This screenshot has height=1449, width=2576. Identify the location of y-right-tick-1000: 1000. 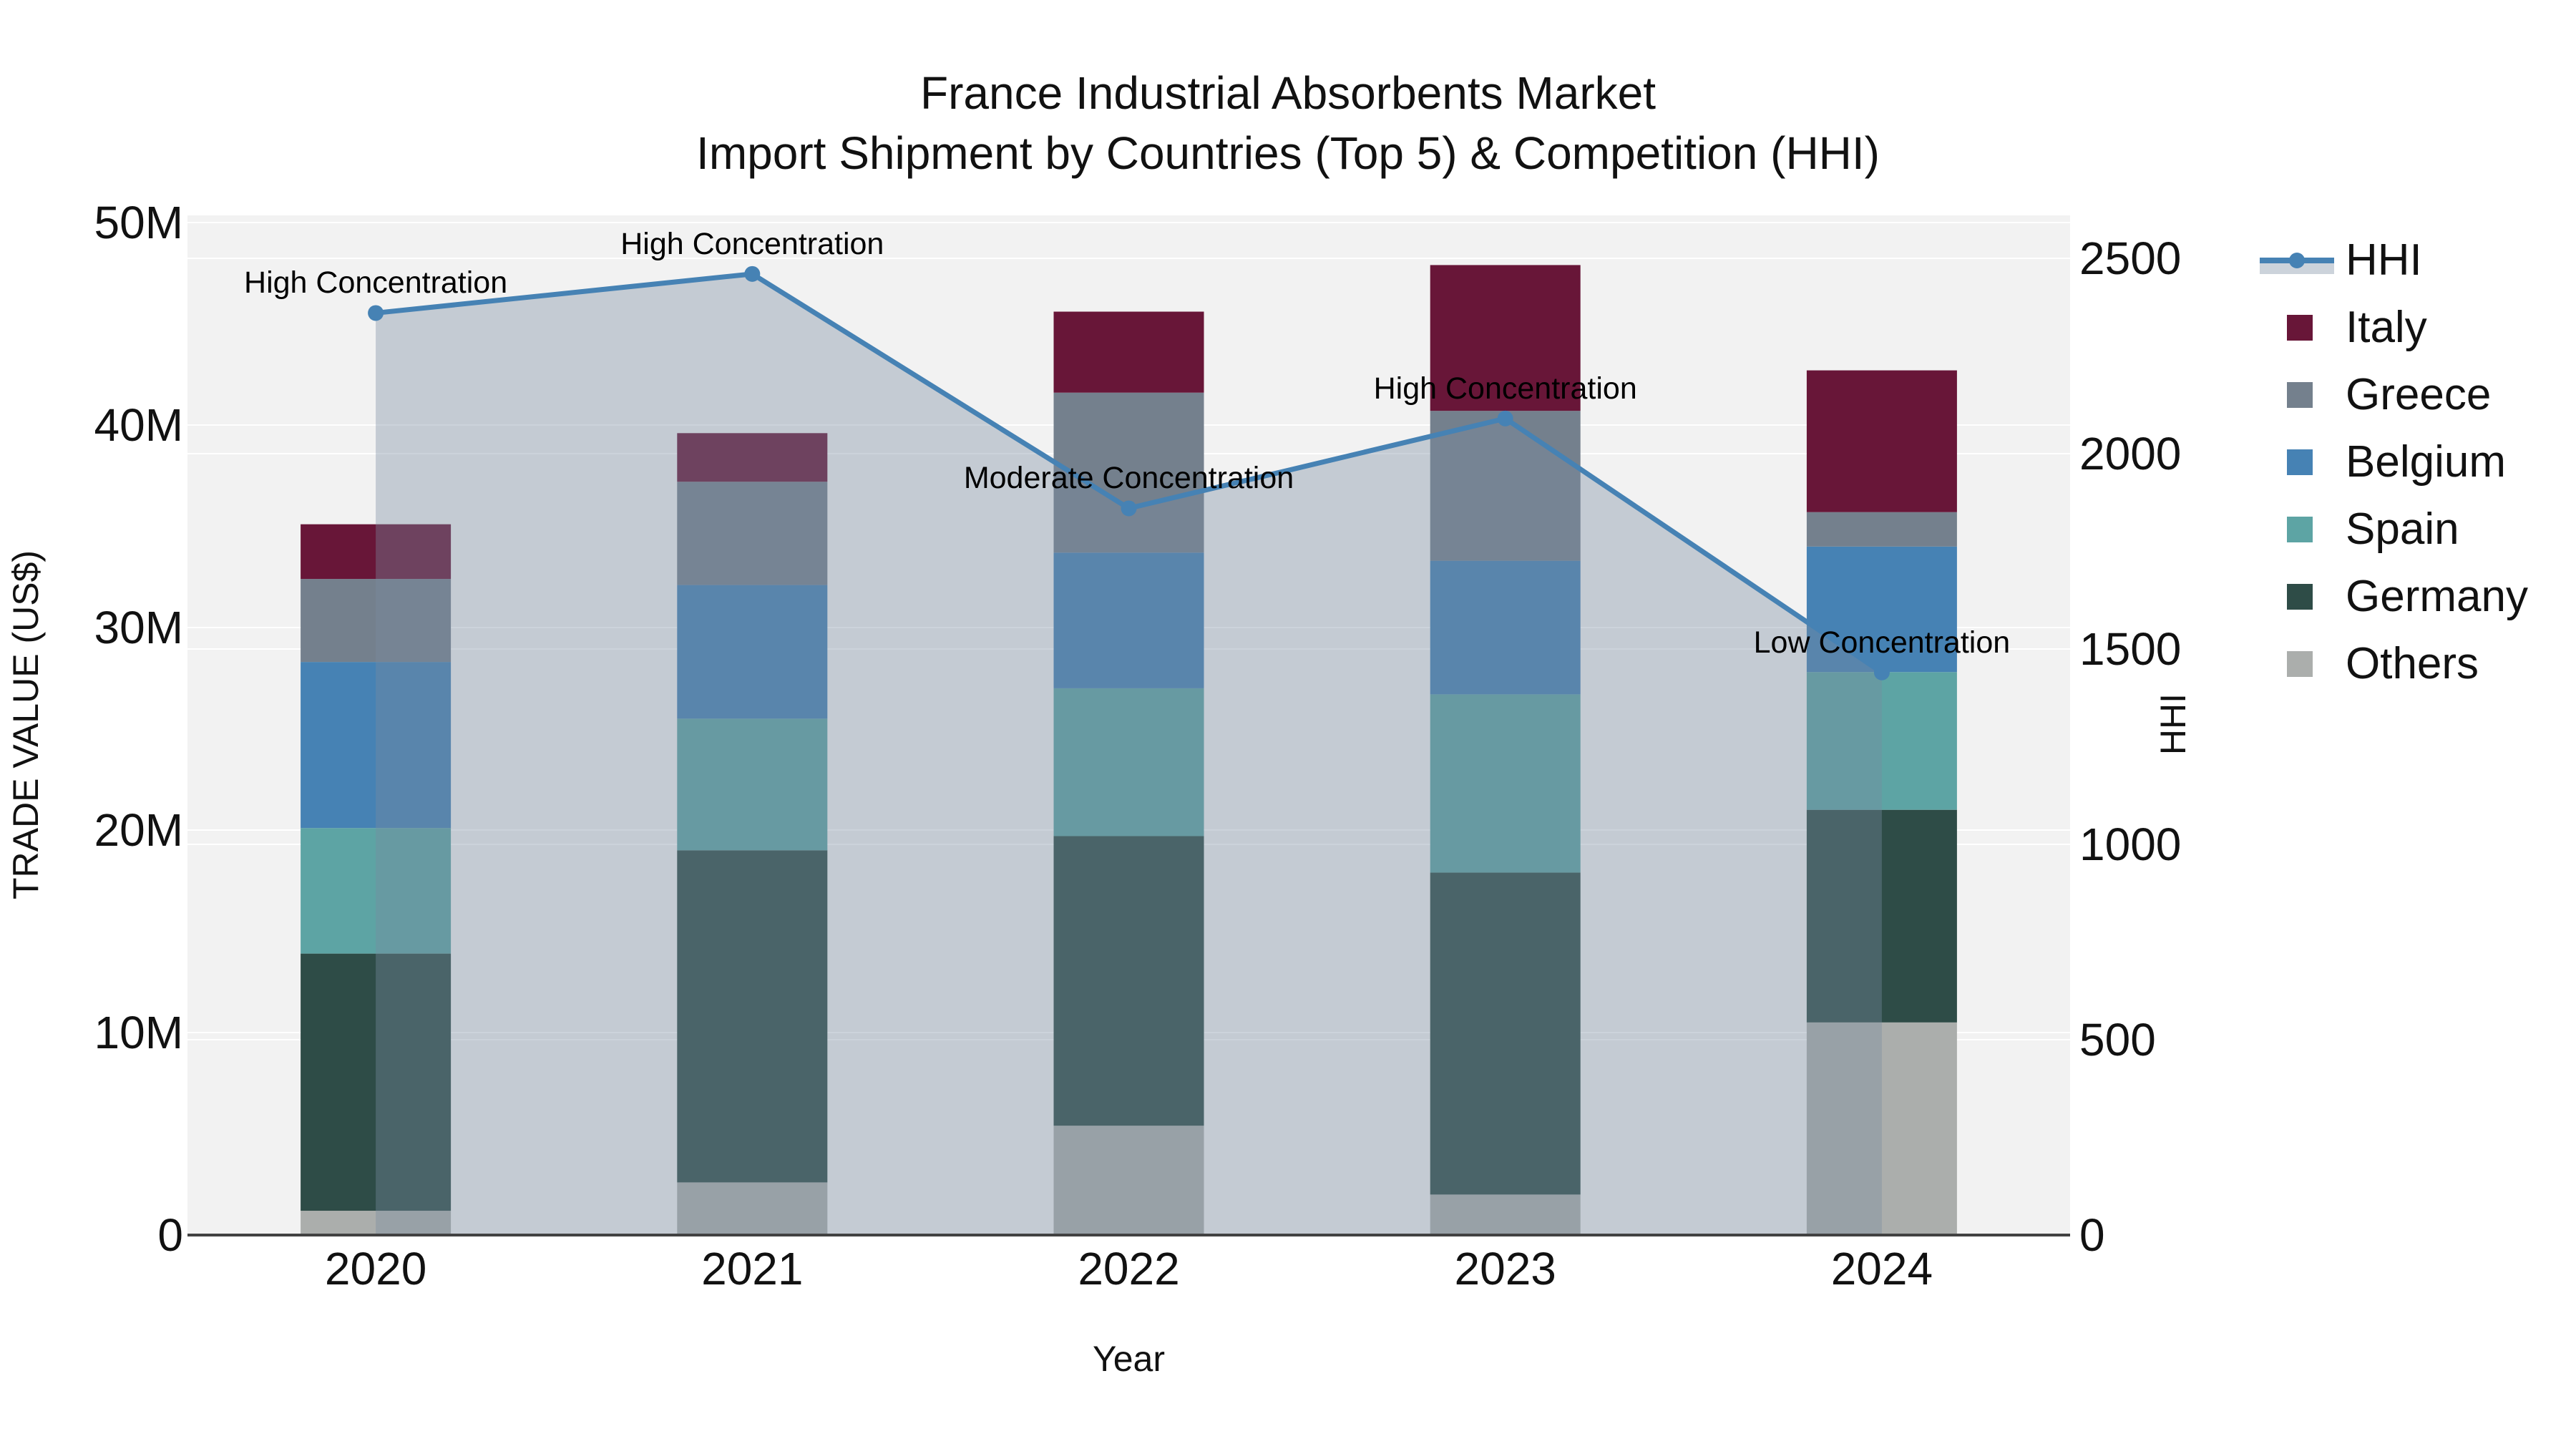
(2130, 844).